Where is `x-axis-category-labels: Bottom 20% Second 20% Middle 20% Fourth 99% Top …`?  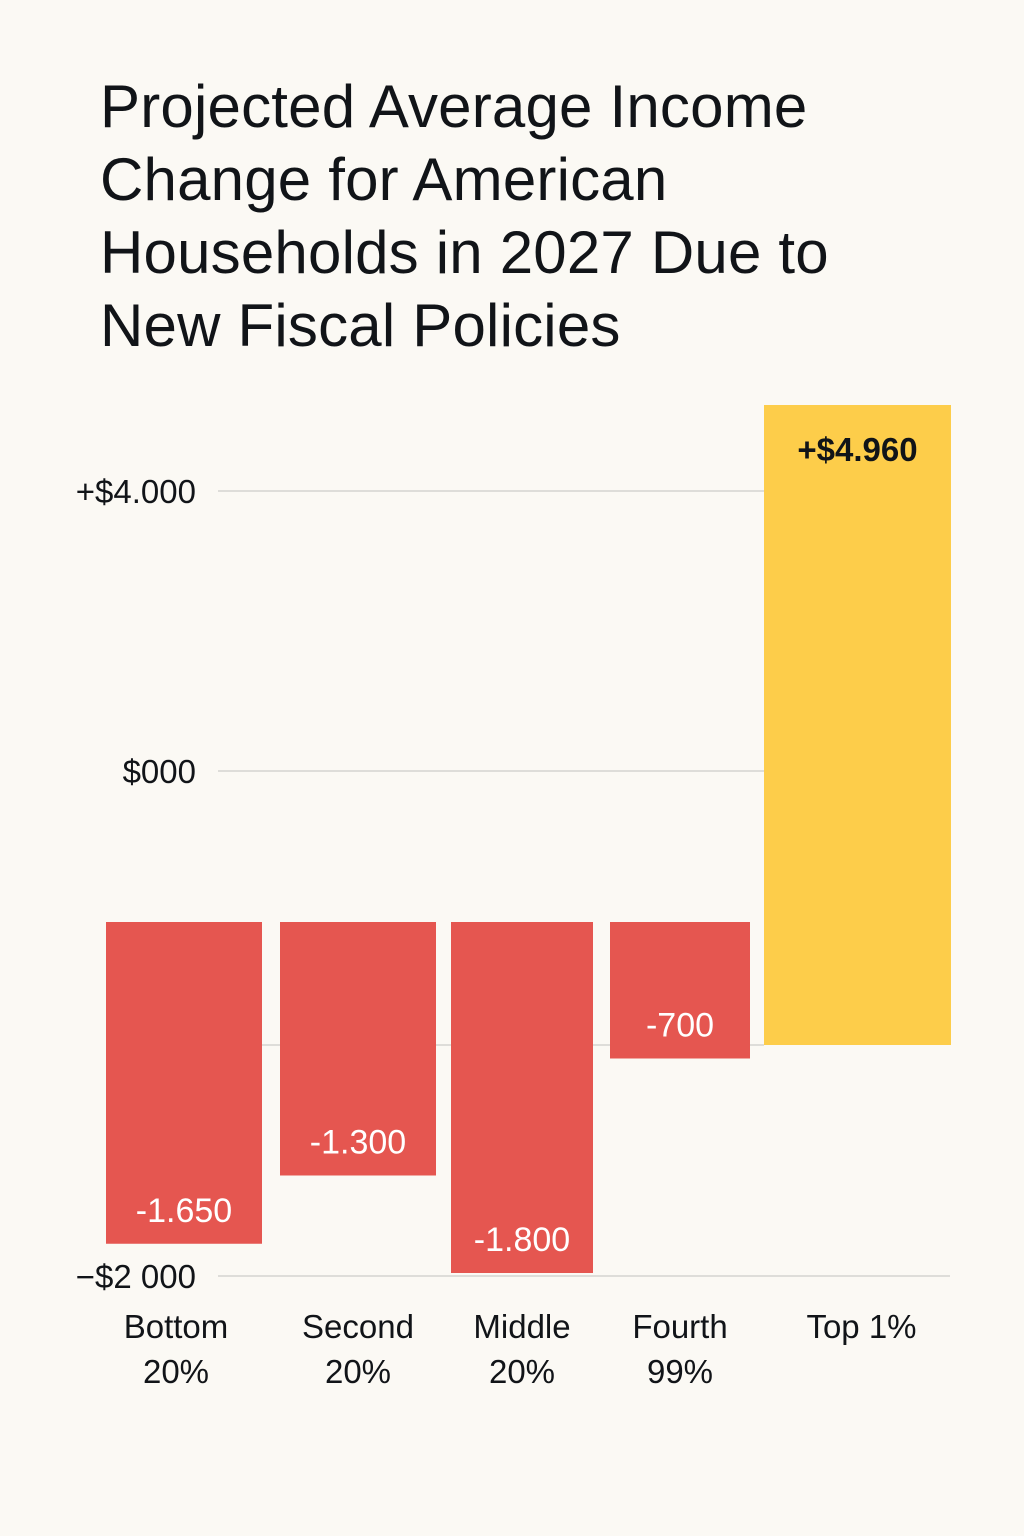 x-axis-category-labels: Bottom 20% Second 20% Middle 20% Fourth 99% Top … is located at coordinates (520, 1349).